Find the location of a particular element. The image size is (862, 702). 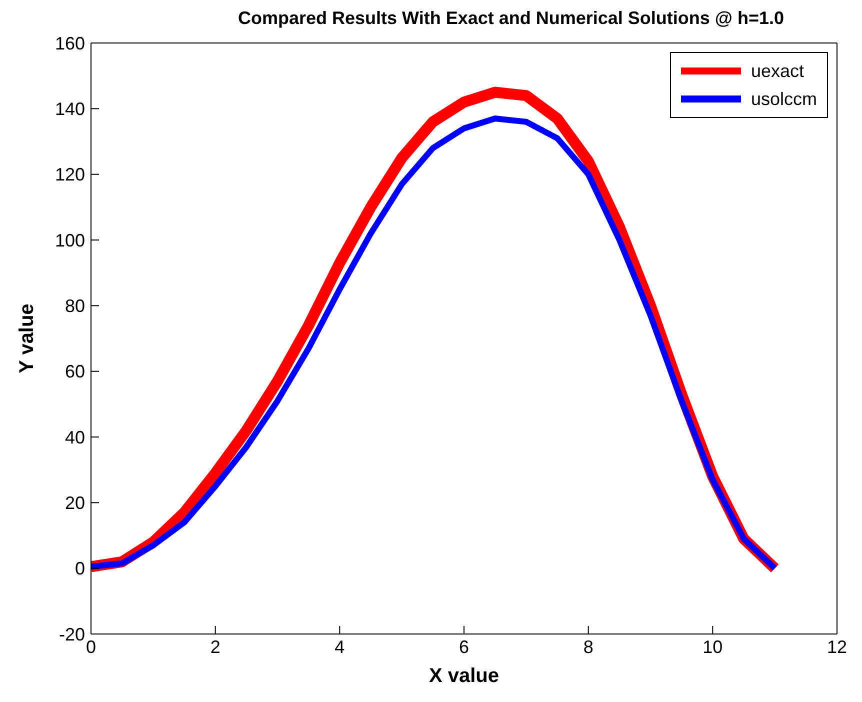

legend-label: usolccm is located at coordinates (783, 99).